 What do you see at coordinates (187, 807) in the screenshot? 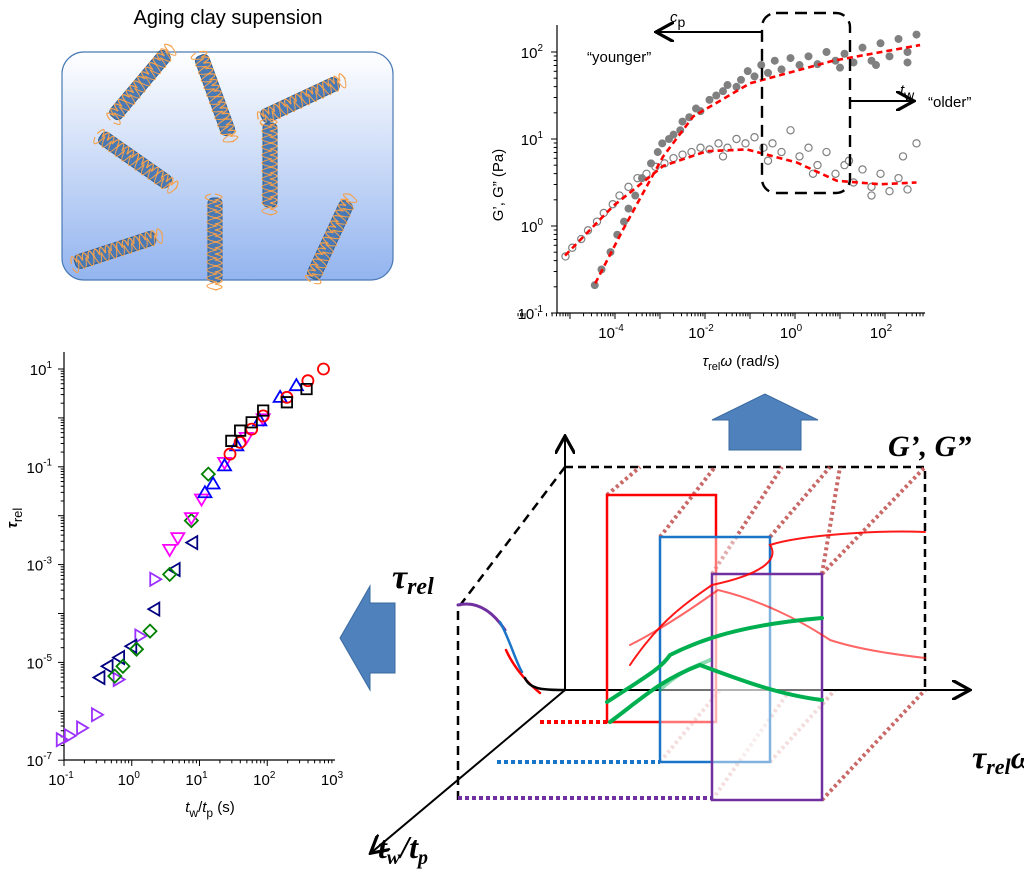
I see `x-title-part: t` at bounding box center [187, 807].